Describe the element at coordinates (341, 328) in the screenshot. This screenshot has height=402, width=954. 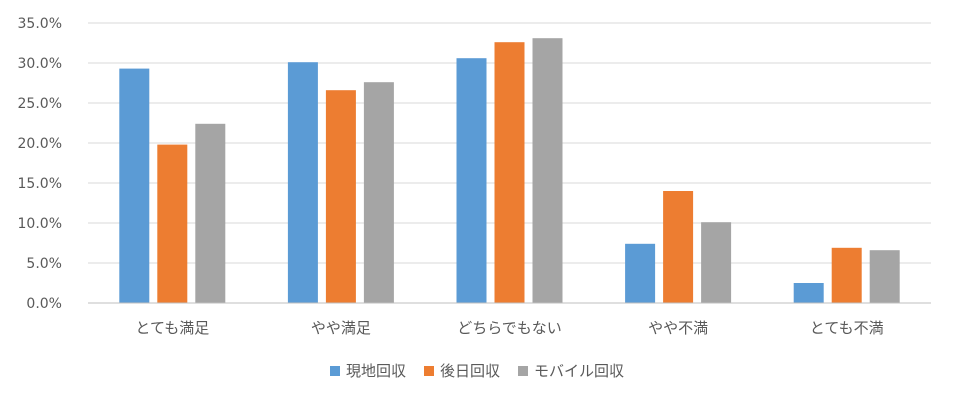
I see `x-category-label: やや満足` at that location.